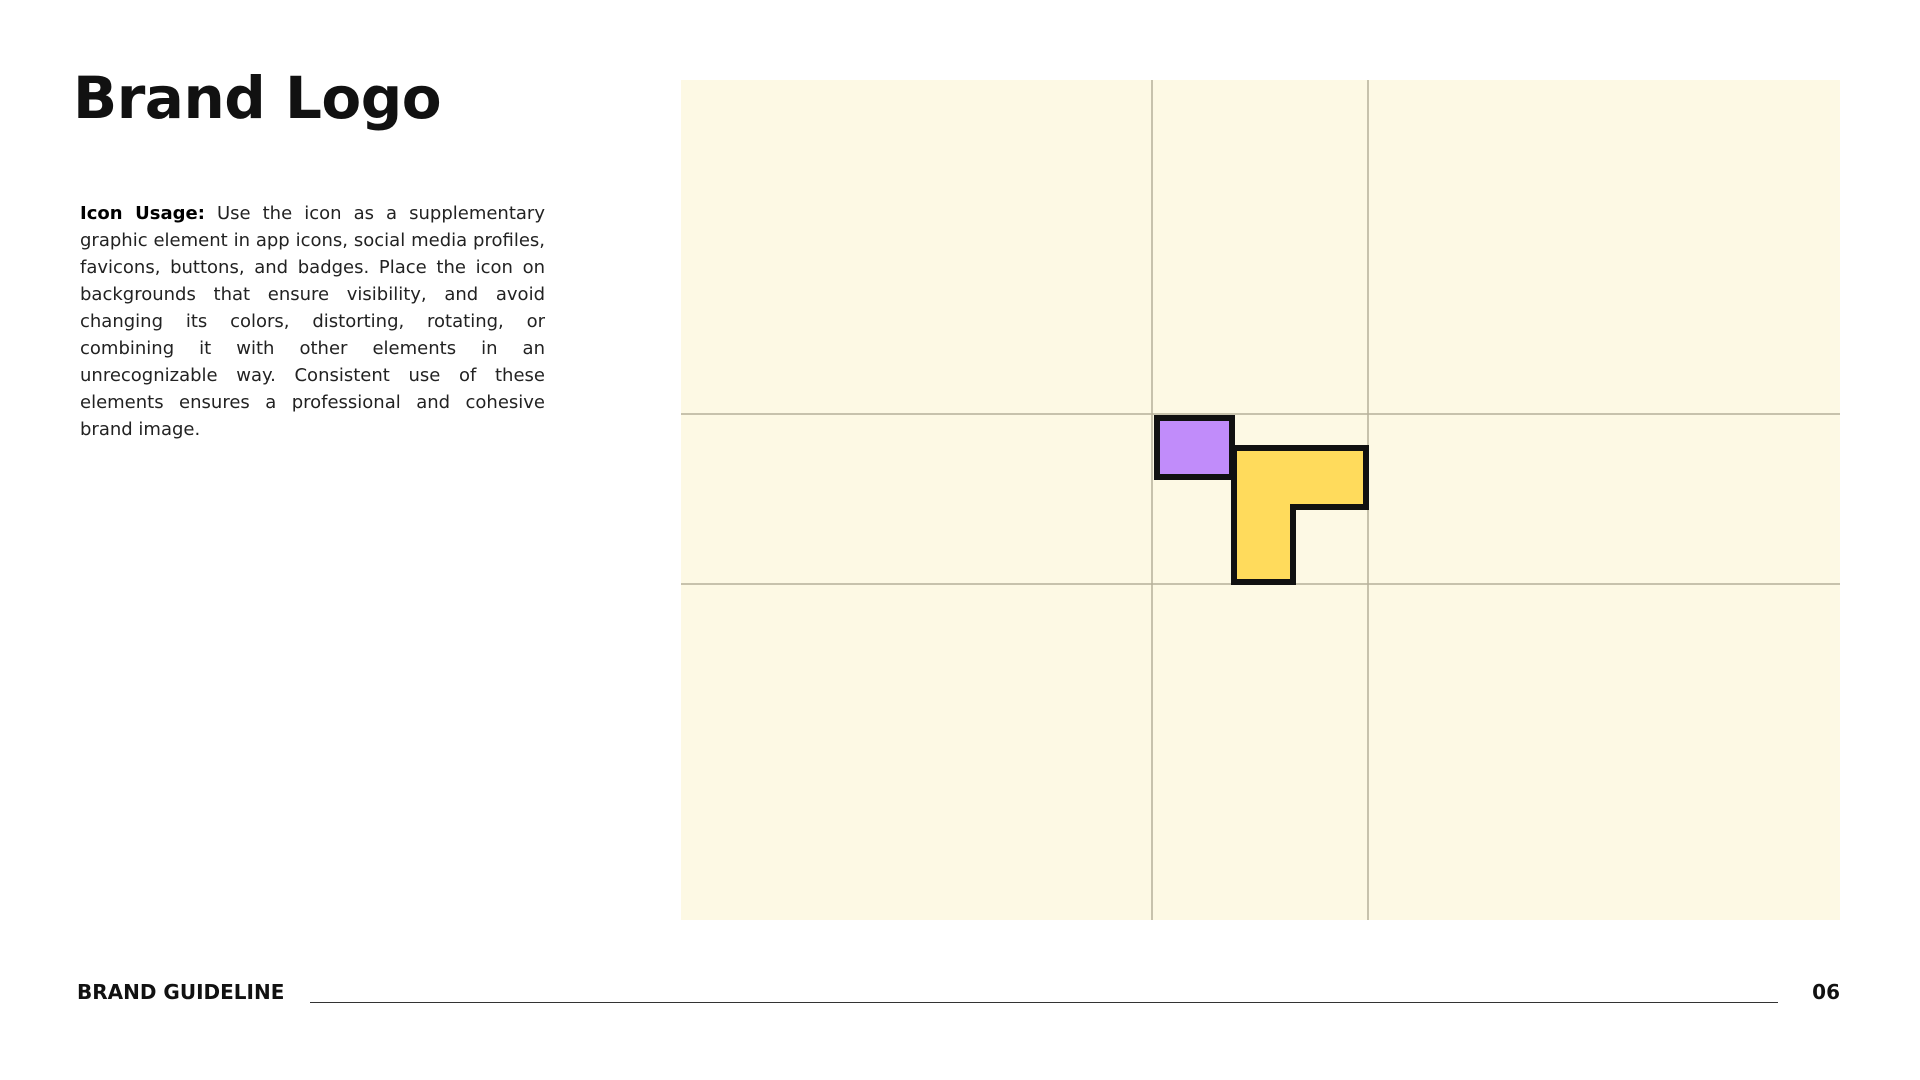  I want to click on footer-label: BRAND GUIDELINE, so click(181, 992).